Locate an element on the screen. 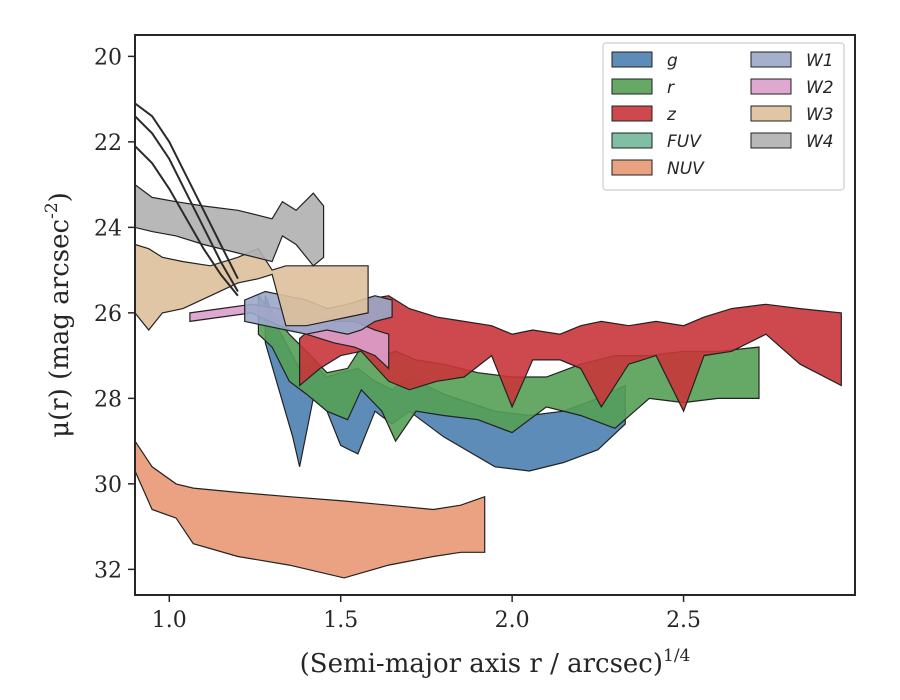  area-w3 is located at coordinates (252, 287).